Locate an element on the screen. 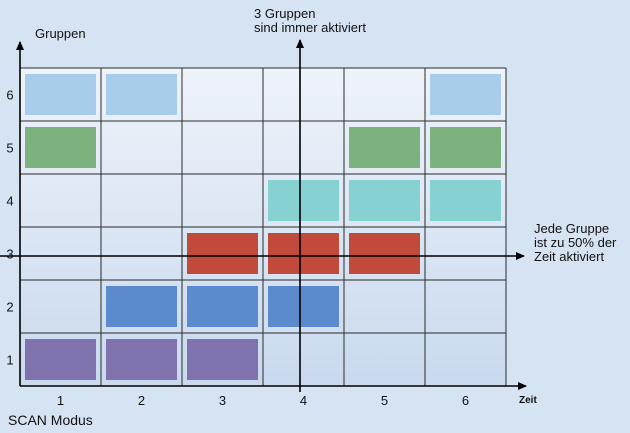 This screenshot has width=630, height=433. right-annotation-line-1: Jede Gruppe is located at coordinates (571, 228).